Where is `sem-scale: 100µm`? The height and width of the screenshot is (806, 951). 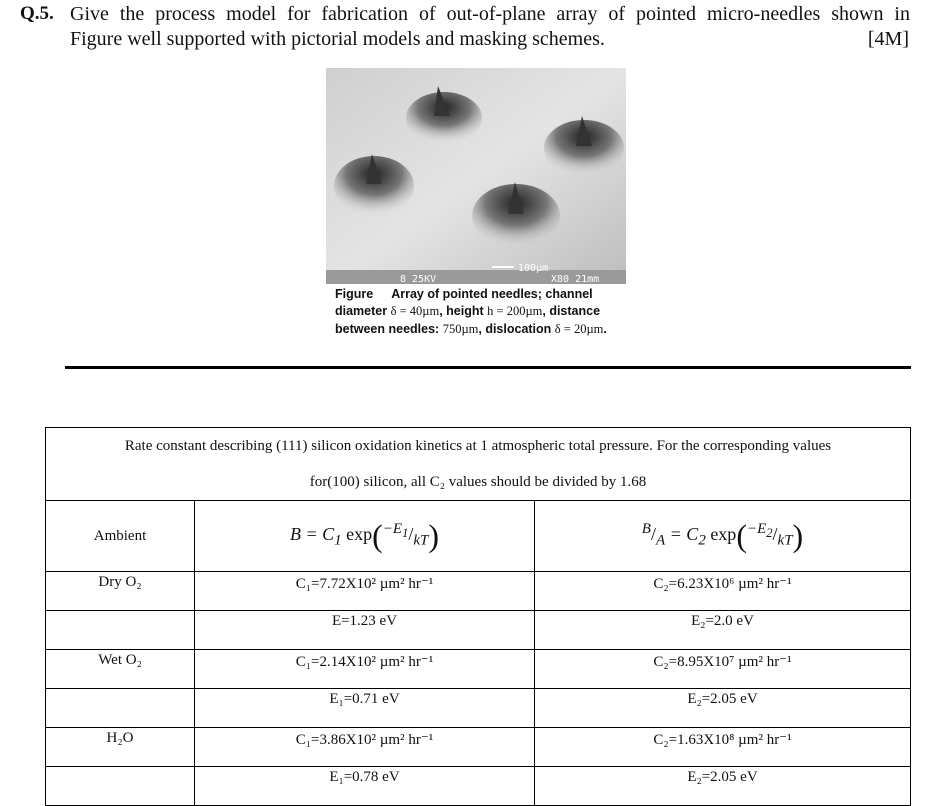
sem-scale: 100µm is located at coordinates (533, 268).